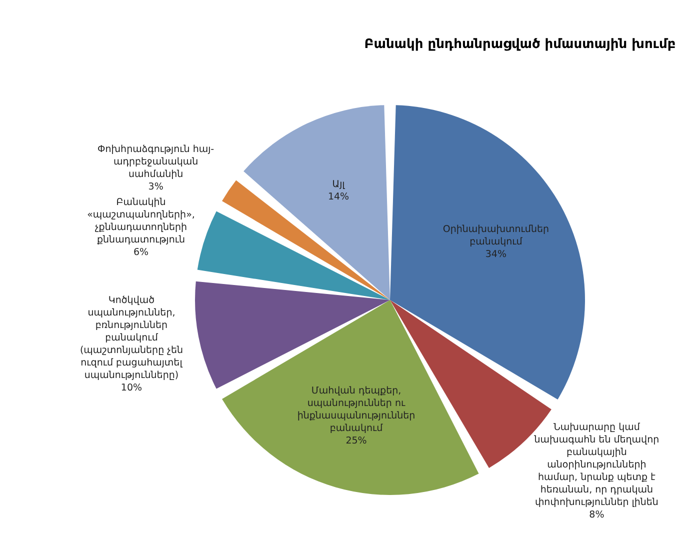  I want to click on chart-title: Բանակի ընդհանրացված իմաստային խումբ, so click(520, 44).